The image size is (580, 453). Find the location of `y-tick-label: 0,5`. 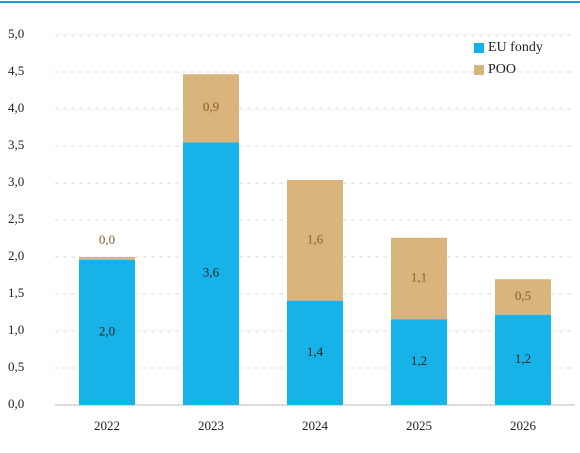

y-tick-label: 0,5 is located at coordinates (16, 366).